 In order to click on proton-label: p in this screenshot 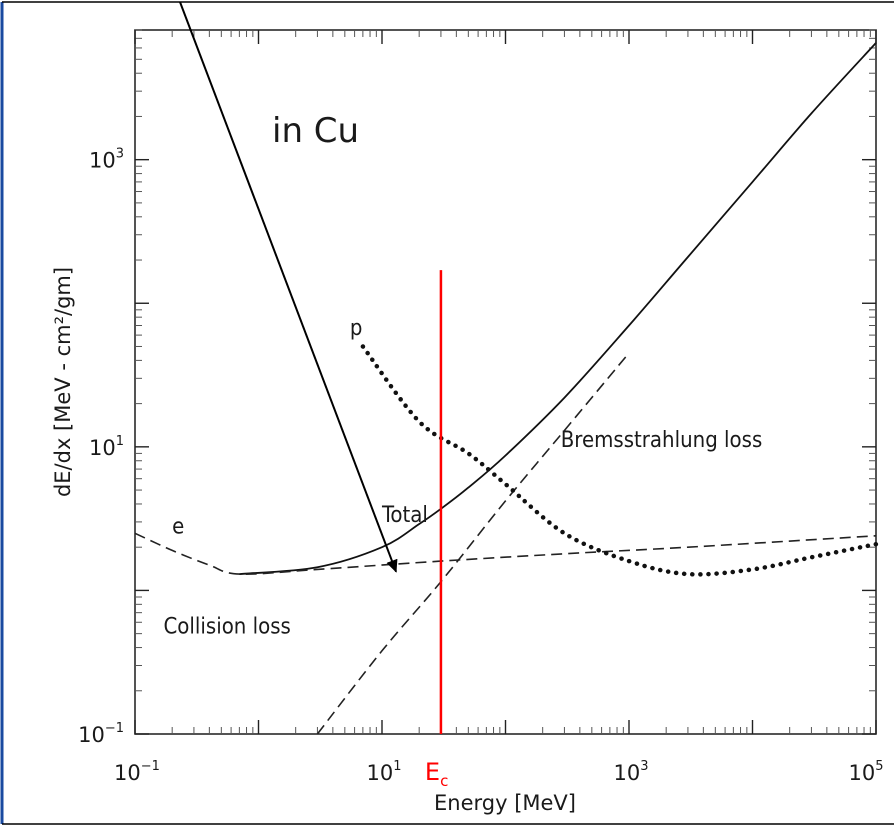, I will do `click(356, 328)`.